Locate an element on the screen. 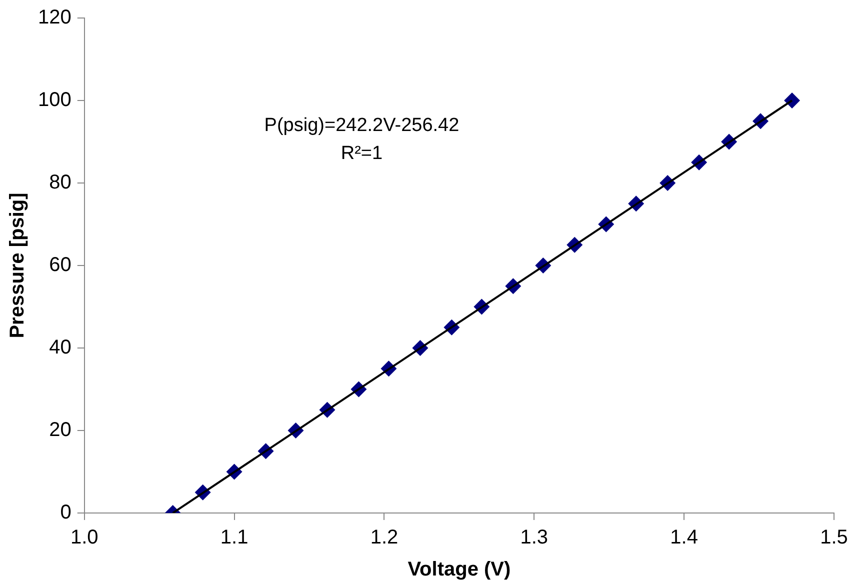 The image size is (856, 584). annotation: P(psig)=242.2V-256.42 is located at coordinates (362, 125).